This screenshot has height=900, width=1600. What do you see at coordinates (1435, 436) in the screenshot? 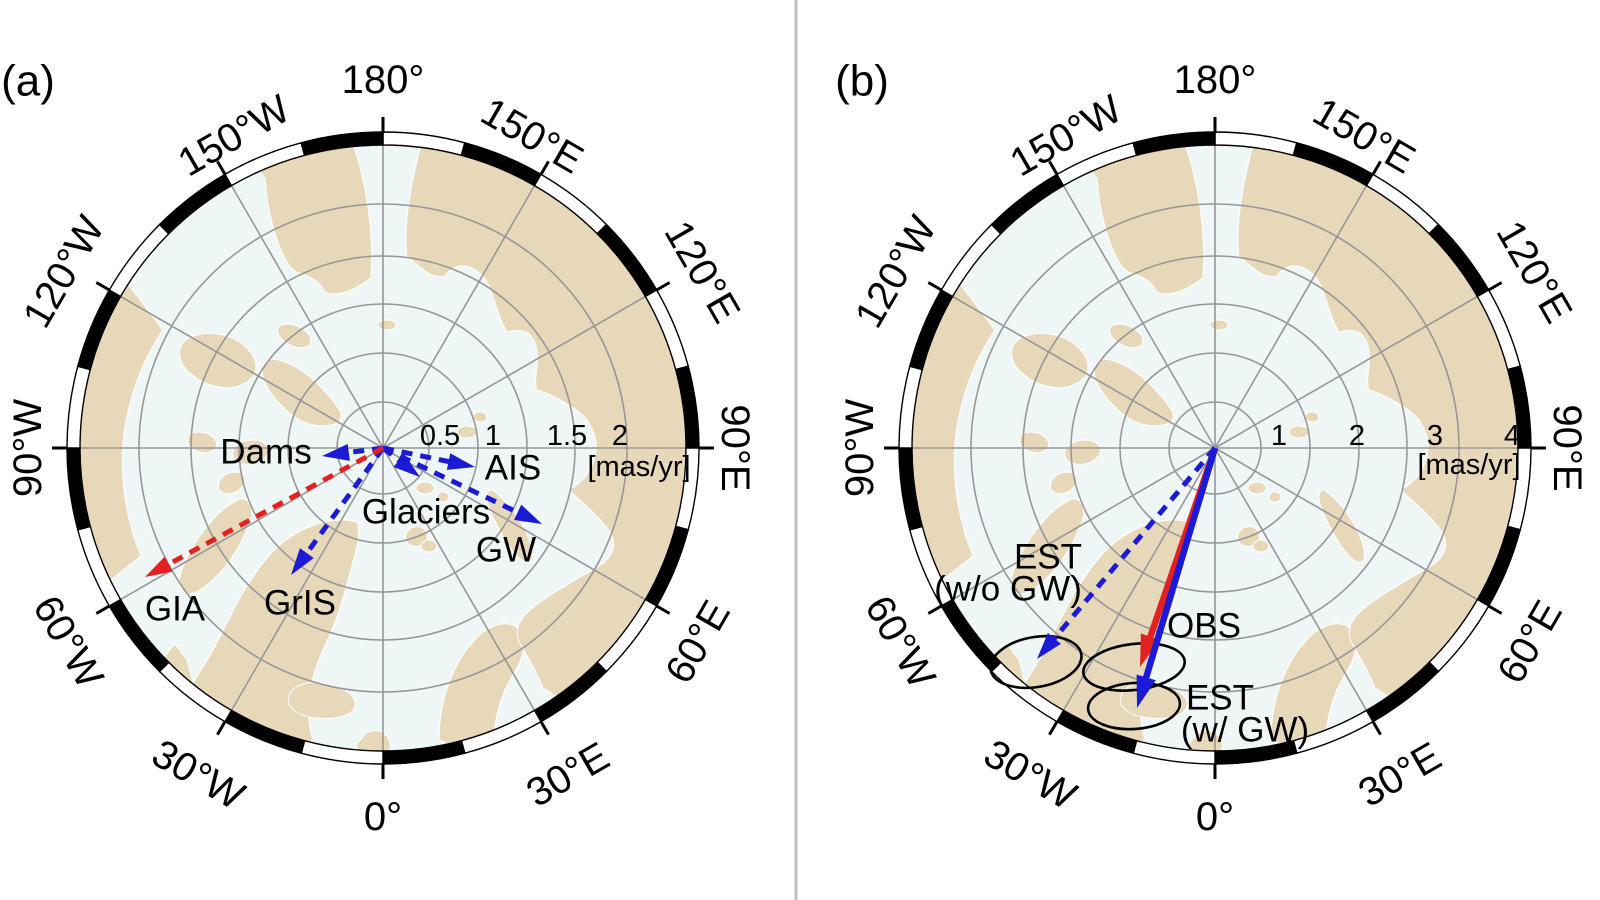
I see `scale-tick-label: 3` at bounding box center [1435, 436].